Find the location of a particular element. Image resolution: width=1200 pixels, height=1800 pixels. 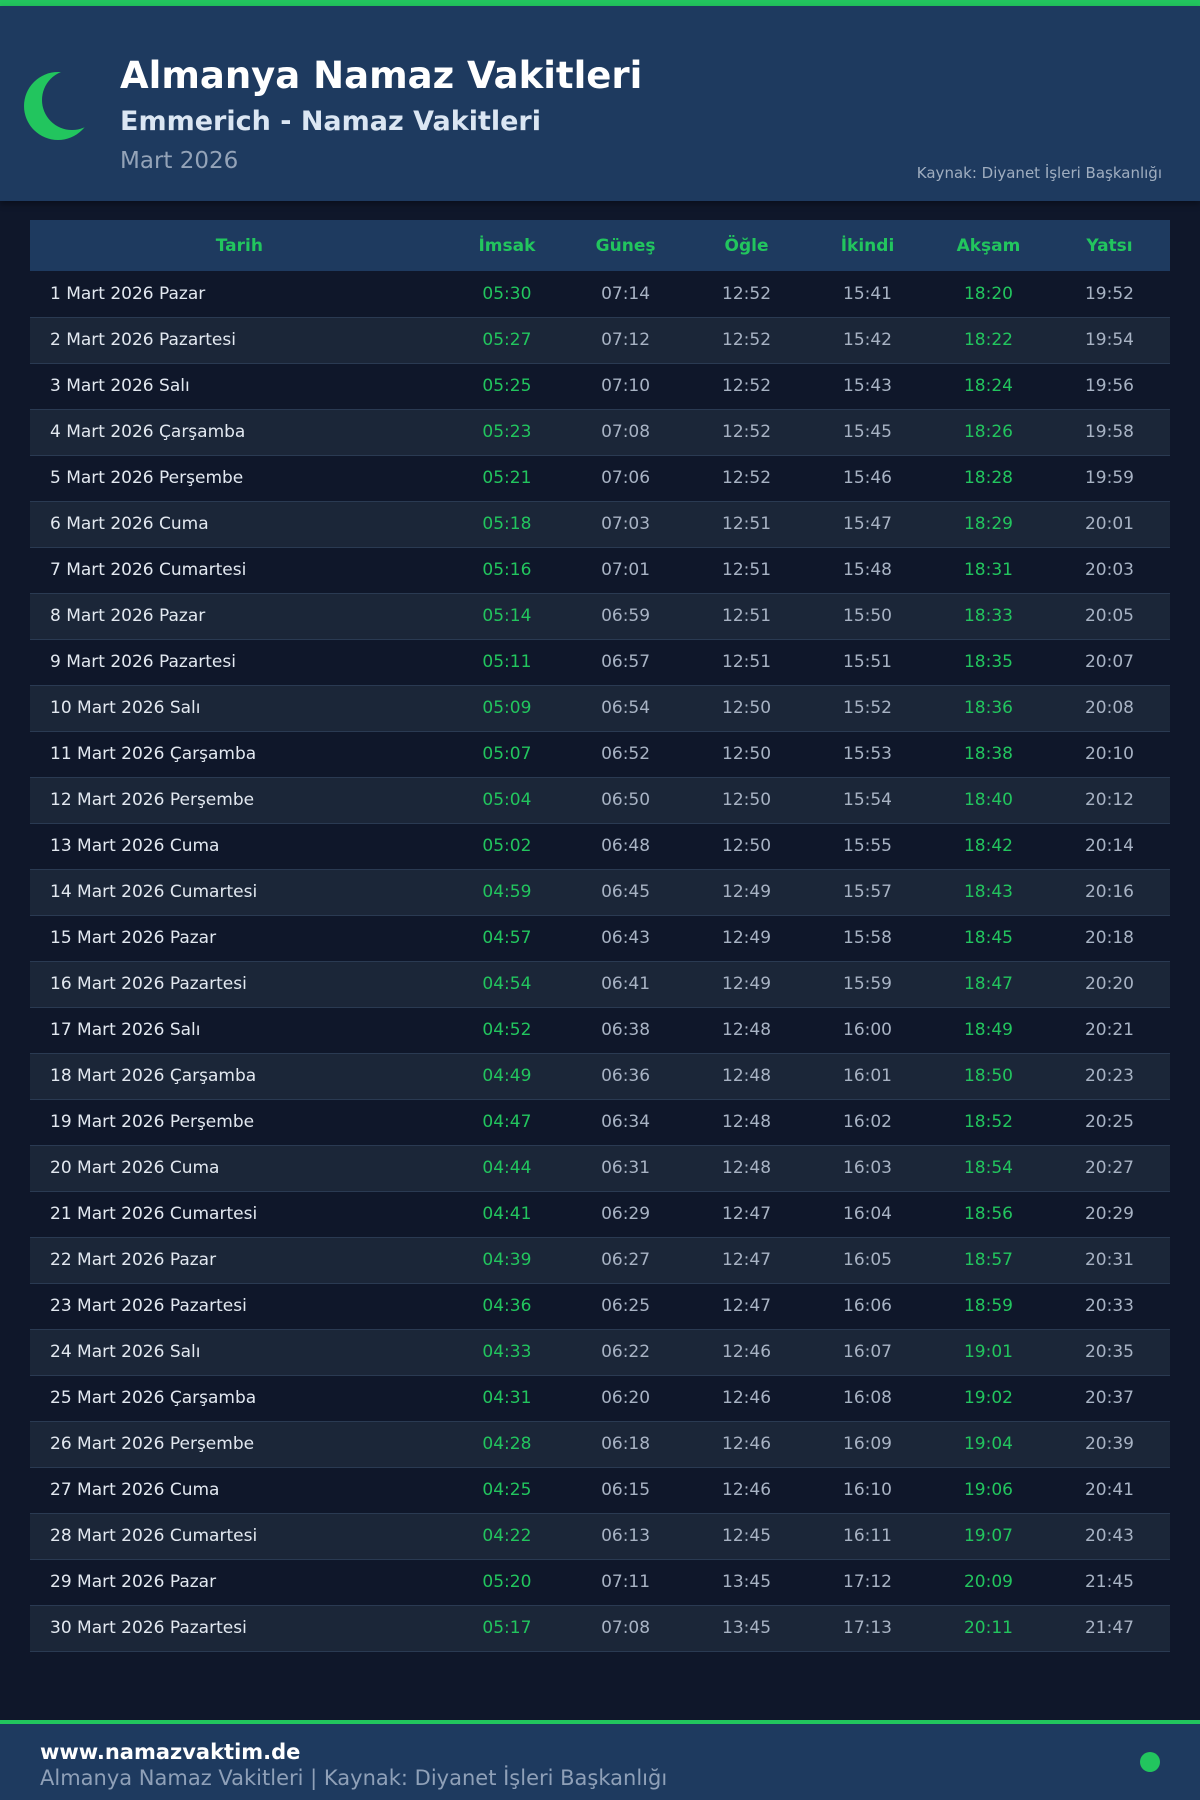

time-cell: 06:54 is located at coordinates (626, 708).